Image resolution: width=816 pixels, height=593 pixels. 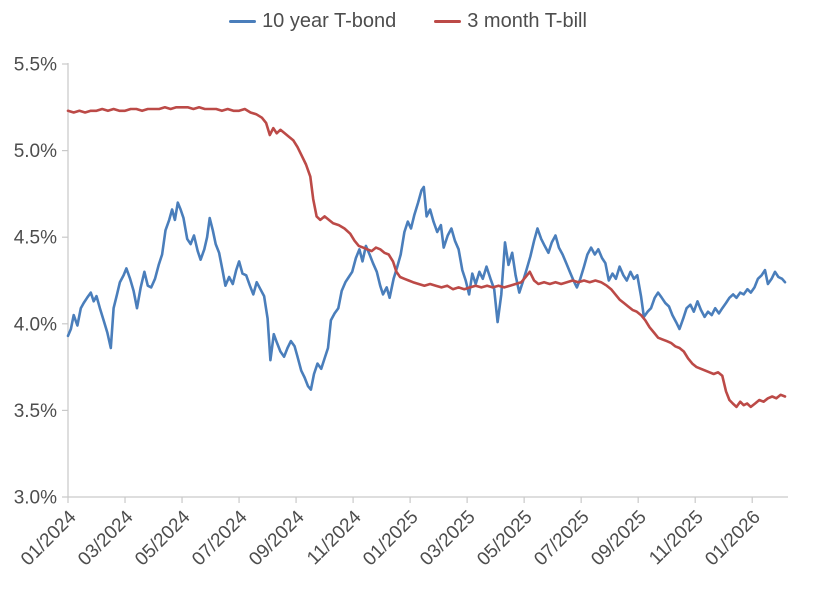 What do you see at coordinates (329, 21) in the screenshot?
I see `legend-label-tbond: 10 year T-bond` at bounding box center [329, 21].